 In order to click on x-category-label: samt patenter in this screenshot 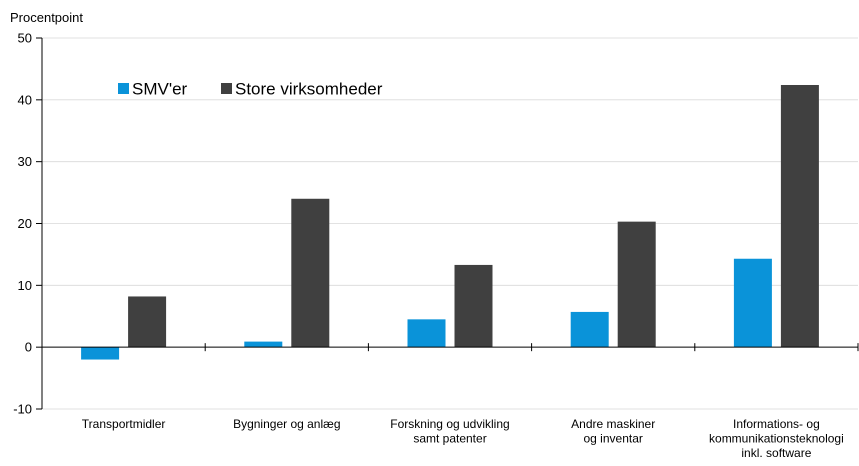, I will do `click(449, 439)`.